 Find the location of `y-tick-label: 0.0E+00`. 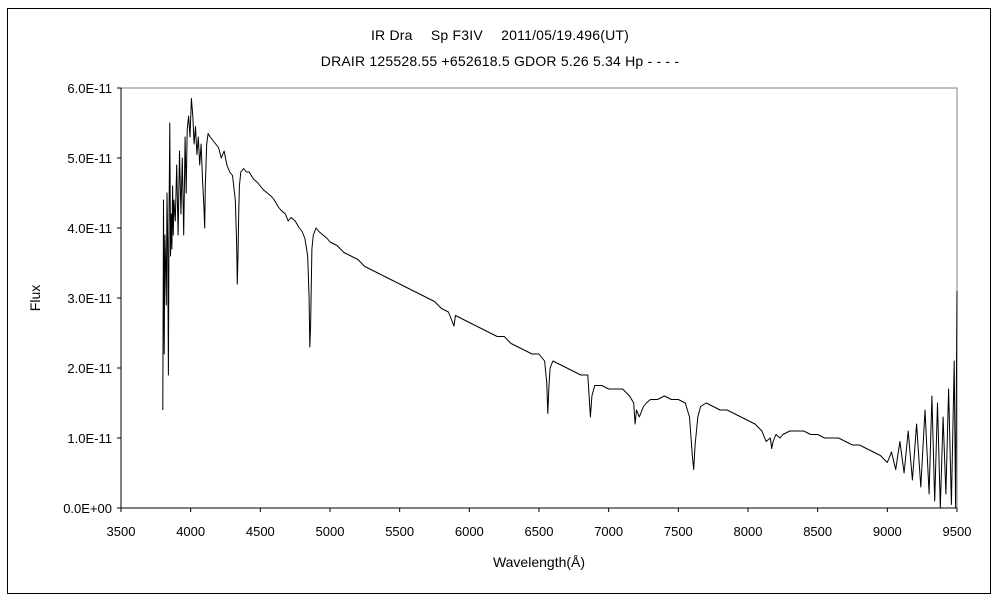

y-tick-label: 0.0E+00 is located at coordinates (87, 508).